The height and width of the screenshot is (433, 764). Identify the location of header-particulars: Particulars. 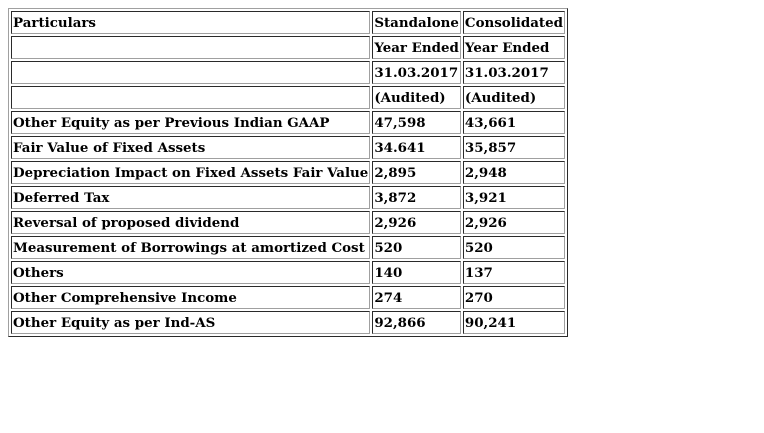
(191, 22).